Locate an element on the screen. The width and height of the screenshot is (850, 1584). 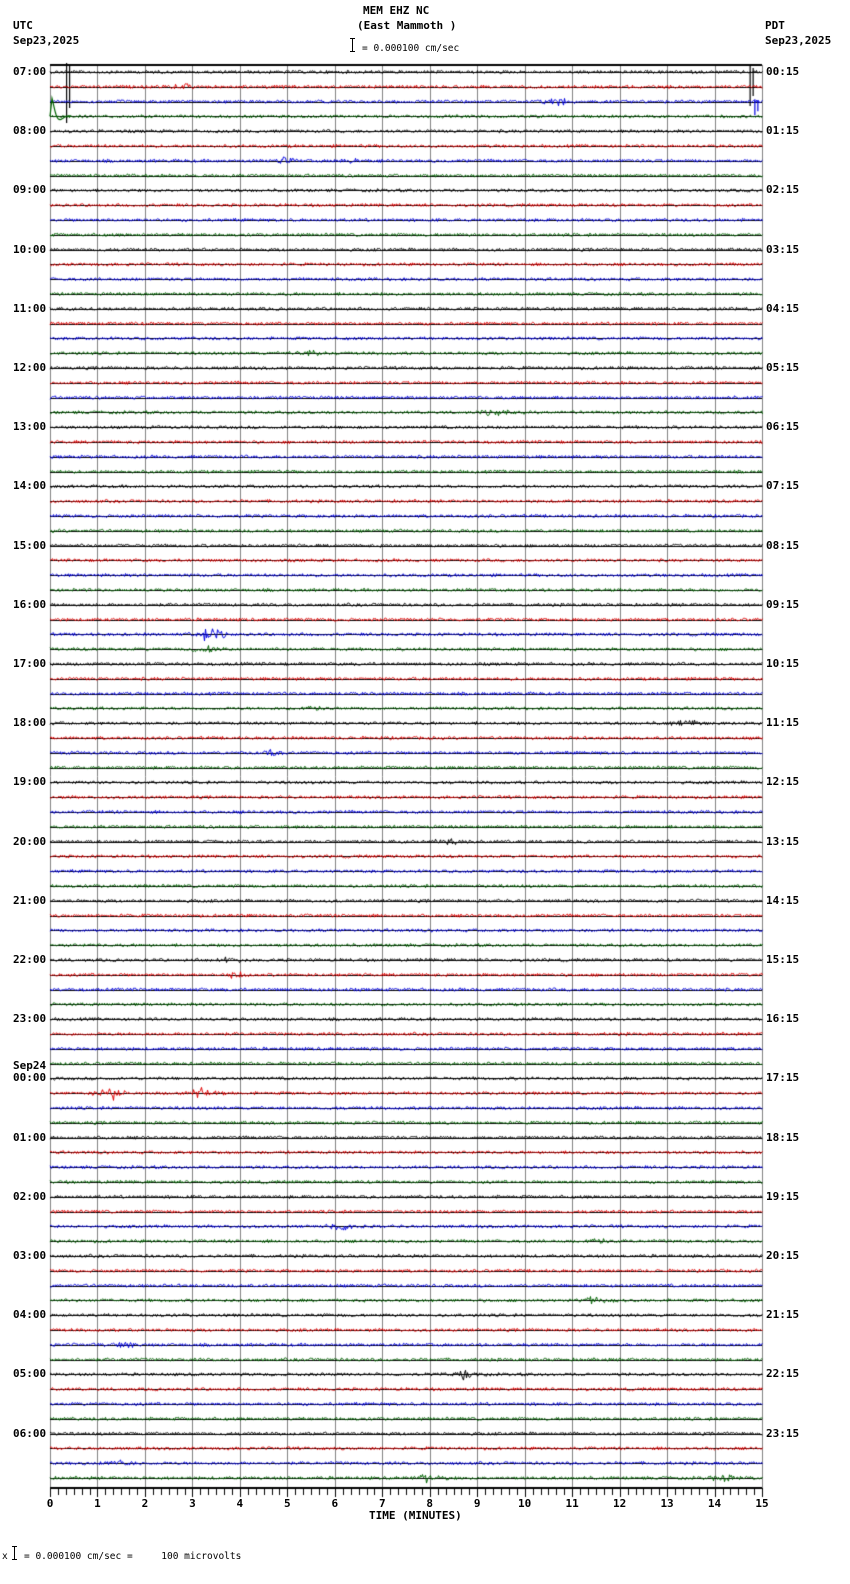
pdt-hour-label: 16:15 is located at coordinates (783, 1019).